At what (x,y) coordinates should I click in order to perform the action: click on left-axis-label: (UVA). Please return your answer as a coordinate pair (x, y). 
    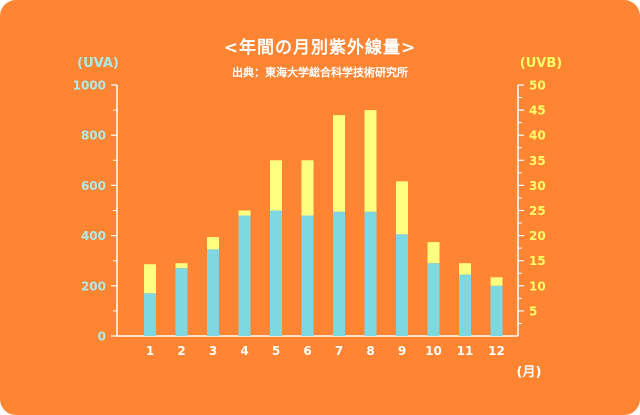
    Looking at the image, I should click on (98, 63).